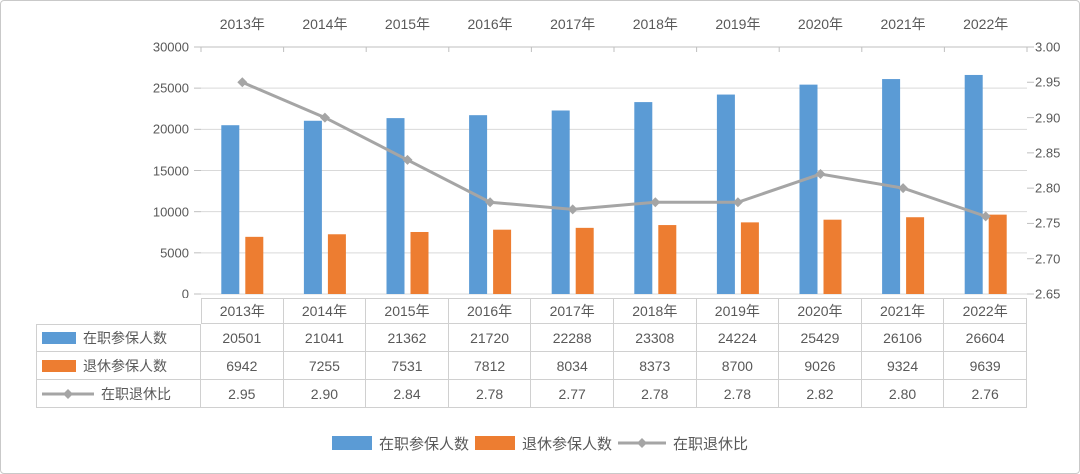 This screenshot has height=474, width=1080. Describe the element at coordinates (136, 393) in the screenshot. I see `series-name: 在职退休比` at that location.